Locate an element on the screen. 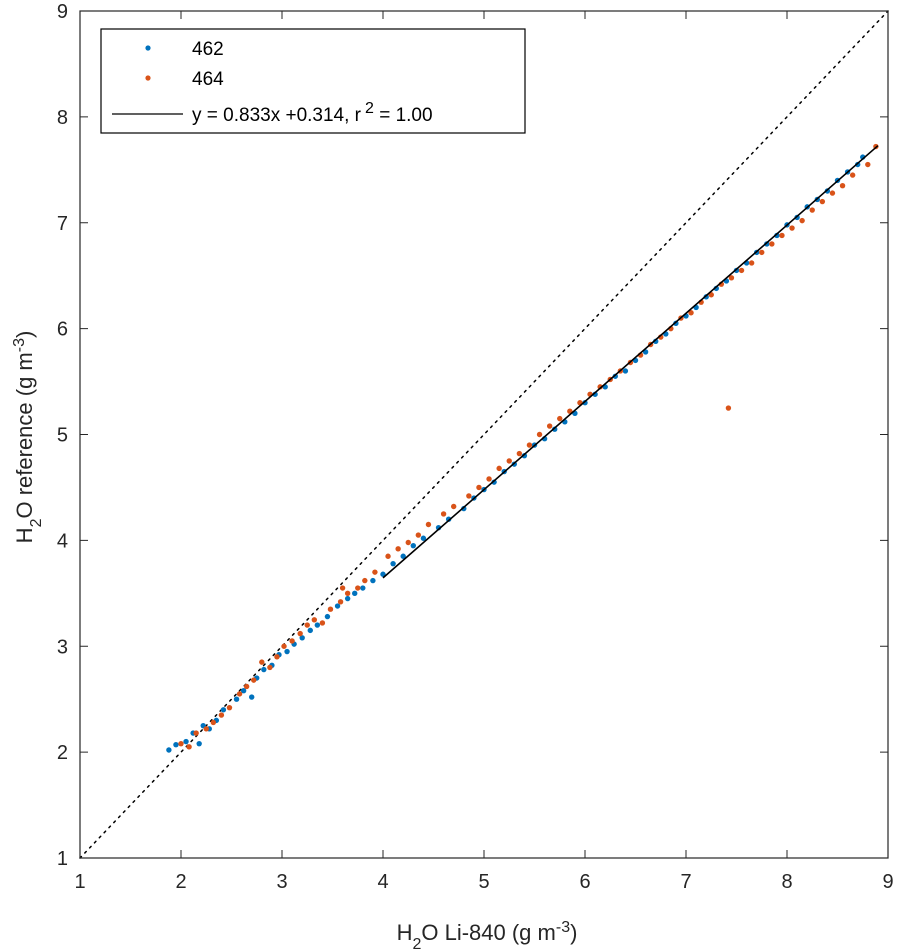 This screenshot has width=900, height=951. y-tick-label-9: 9 is located at coordinates (62, 12).